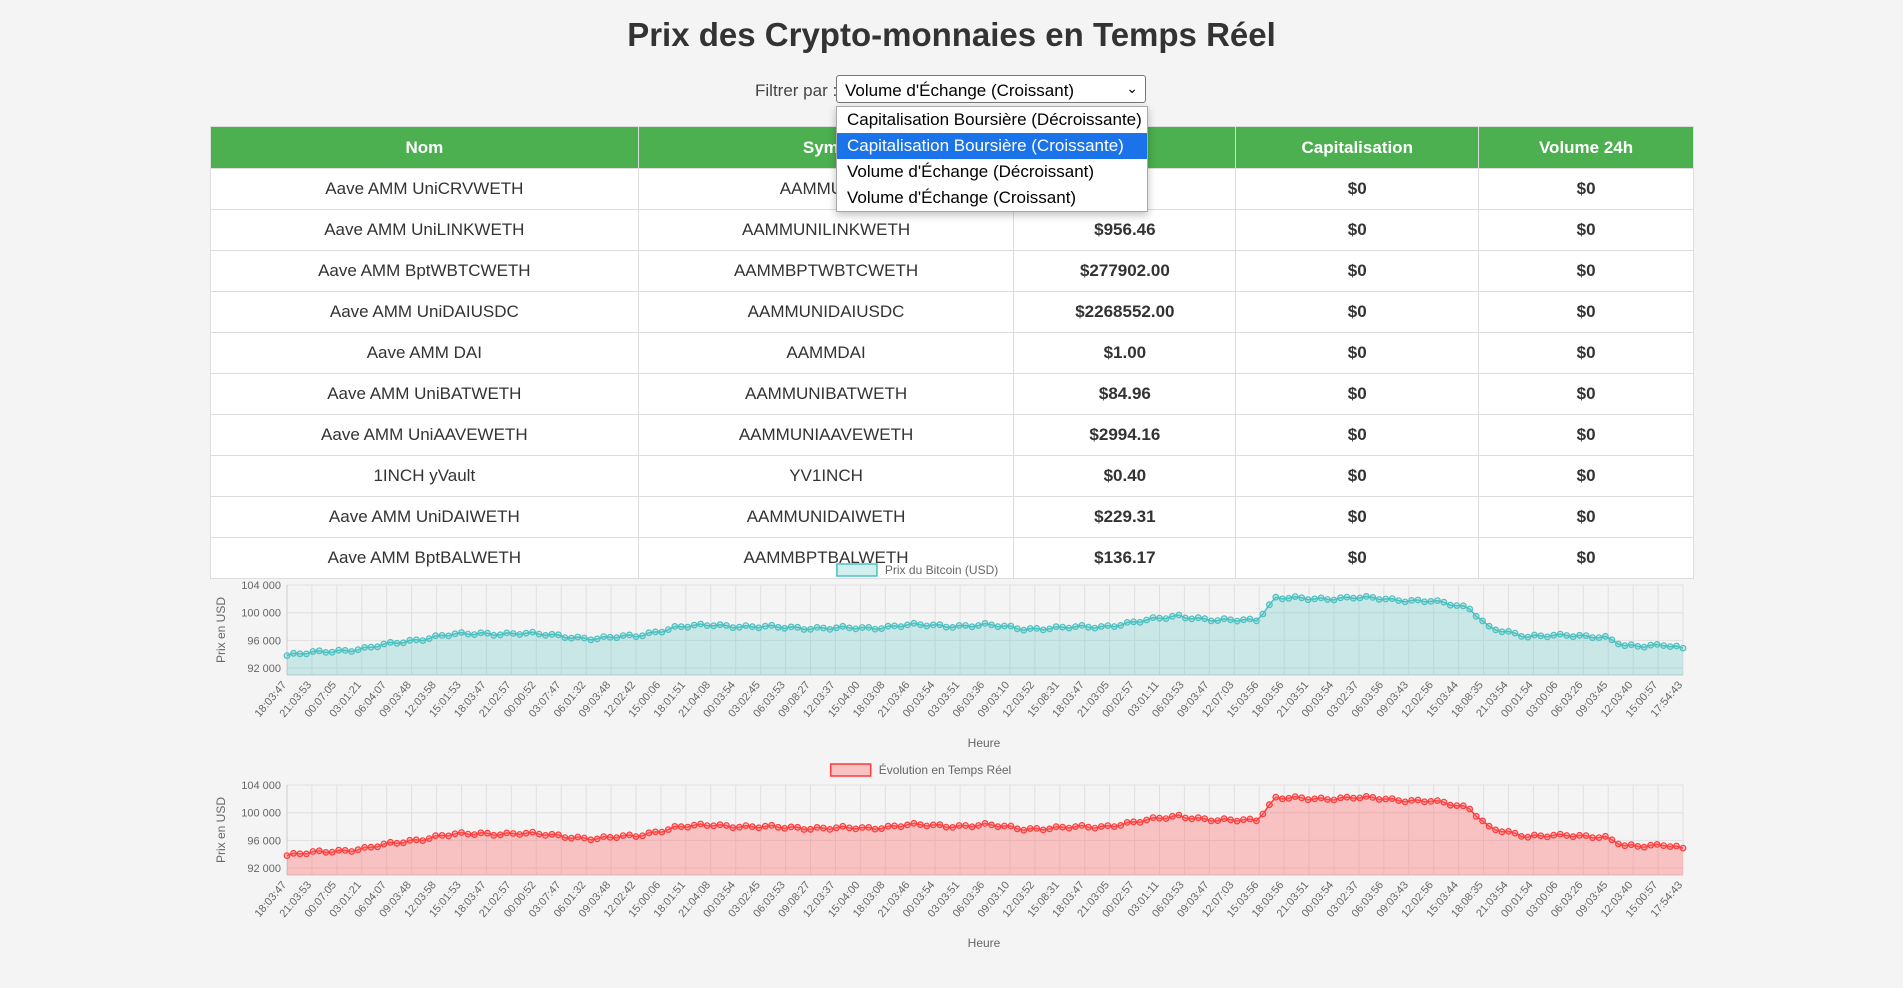 The height and width of the screenshot is (988, 1903). What do you see at coordinates (424, 147) in the screenshot?
I see `header-name: Nom` at bounding box center [424, 147].